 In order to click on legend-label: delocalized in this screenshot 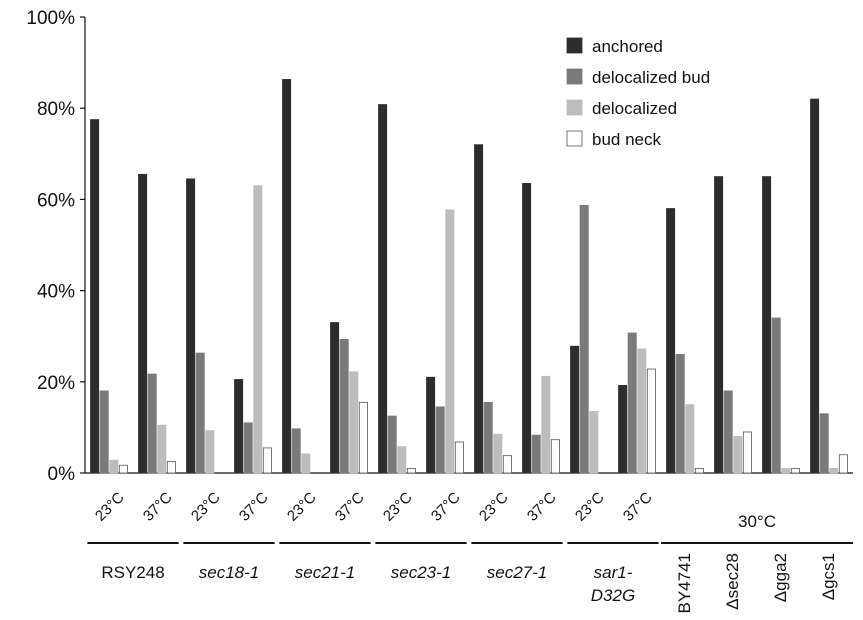, I will do `click(634, 108)`.